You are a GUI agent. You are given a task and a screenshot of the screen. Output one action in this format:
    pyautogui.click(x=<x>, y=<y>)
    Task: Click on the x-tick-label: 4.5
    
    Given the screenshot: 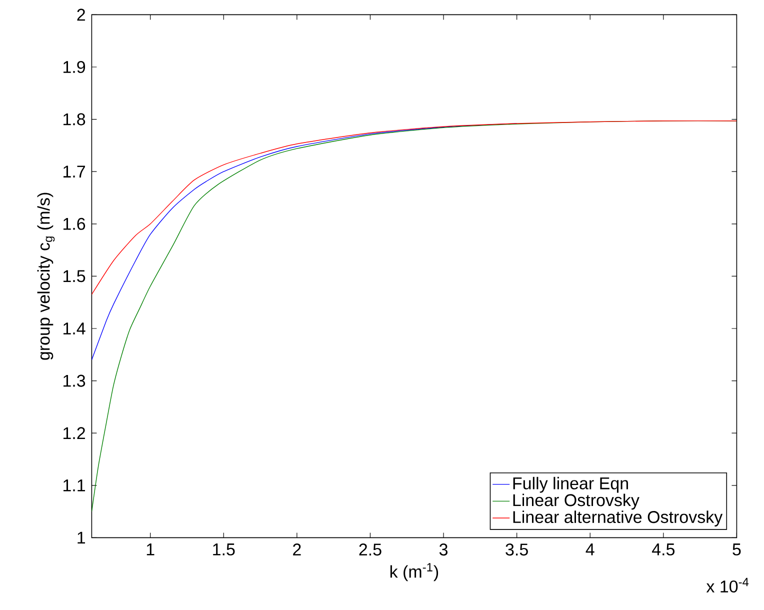 What is the action you would take?
    pyautogui.click(x=663, y=550)
    